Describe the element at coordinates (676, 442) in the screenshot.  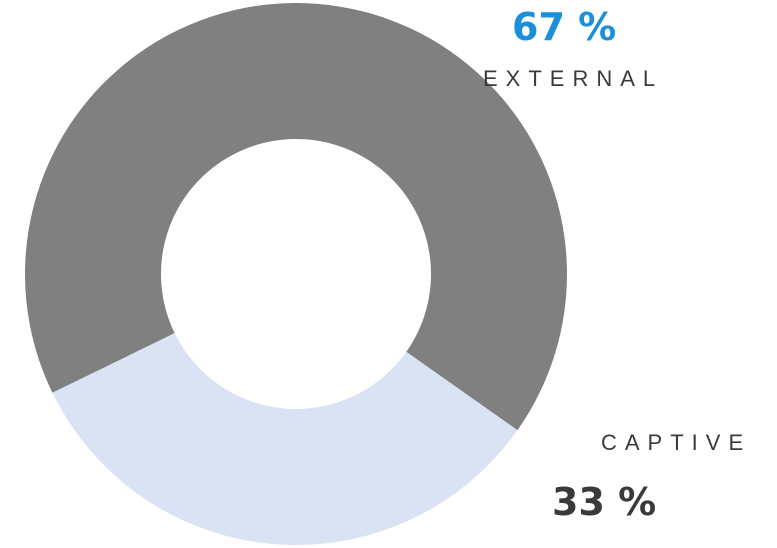
I see `captive-category-label: CAPTIVE` at that location.